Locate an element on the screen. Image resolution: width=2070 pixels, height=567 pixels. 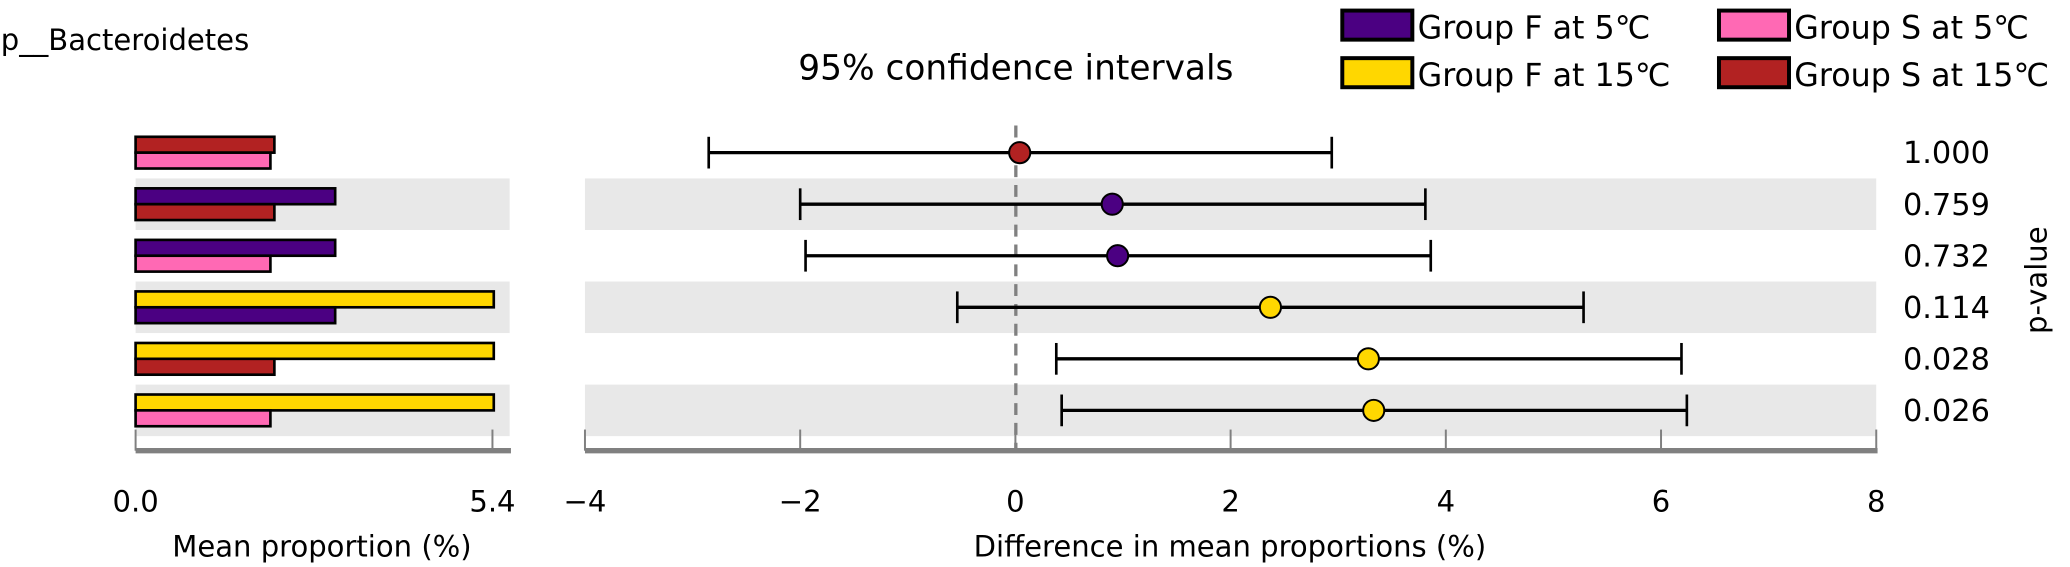
mean-proportion-xlabel: Mean proportion (%) is located at coordinates (321, 546).